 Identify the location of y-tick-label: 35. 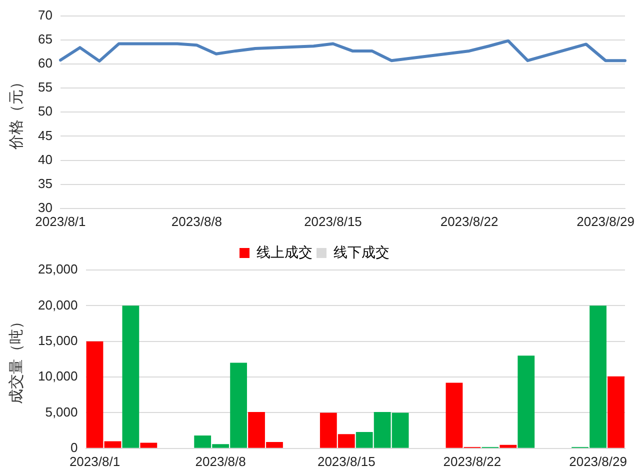
(45, 183).